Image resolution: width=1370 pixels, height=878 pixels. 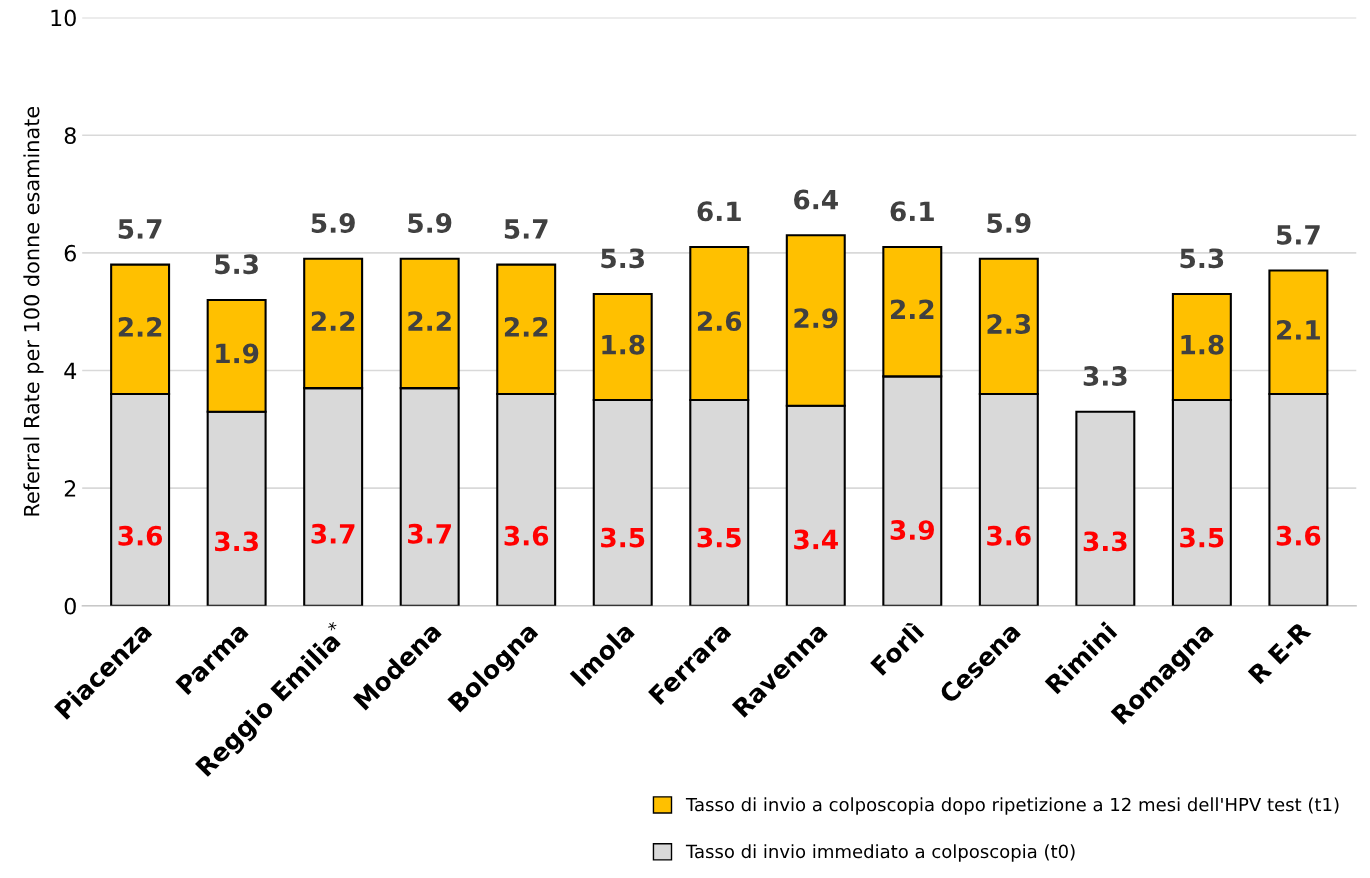 I want to click on data-label: 1.9, so click(x=237, y=353).